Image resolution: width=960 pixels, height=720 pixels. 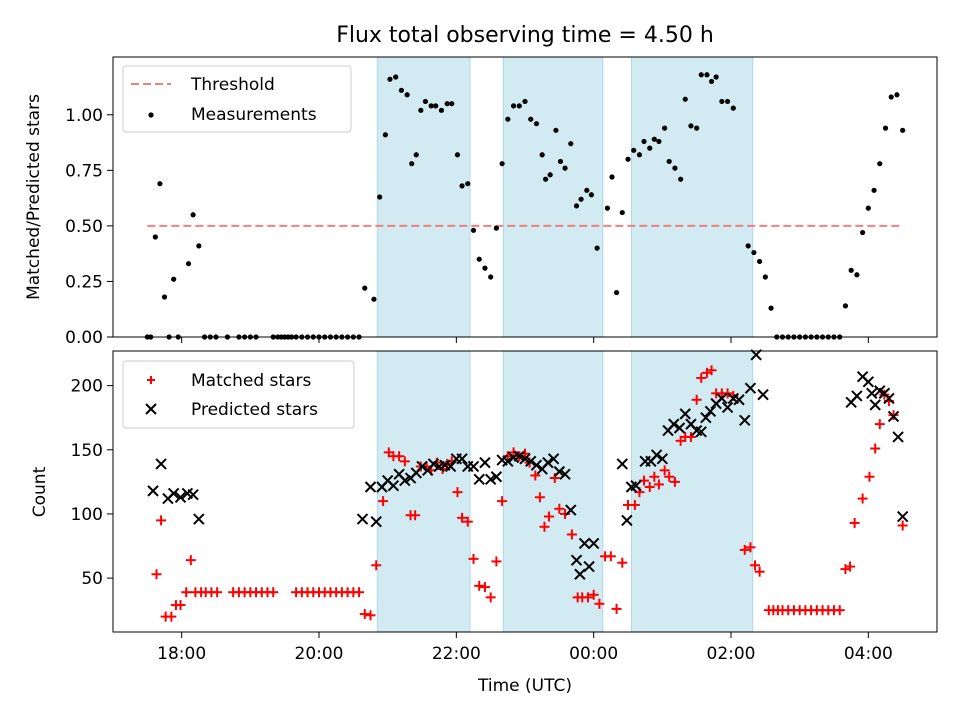 What do you see at coordinates (237, 99) in the screenshot?
I see `ratio-legend-box` at bounding box center [237, 99].